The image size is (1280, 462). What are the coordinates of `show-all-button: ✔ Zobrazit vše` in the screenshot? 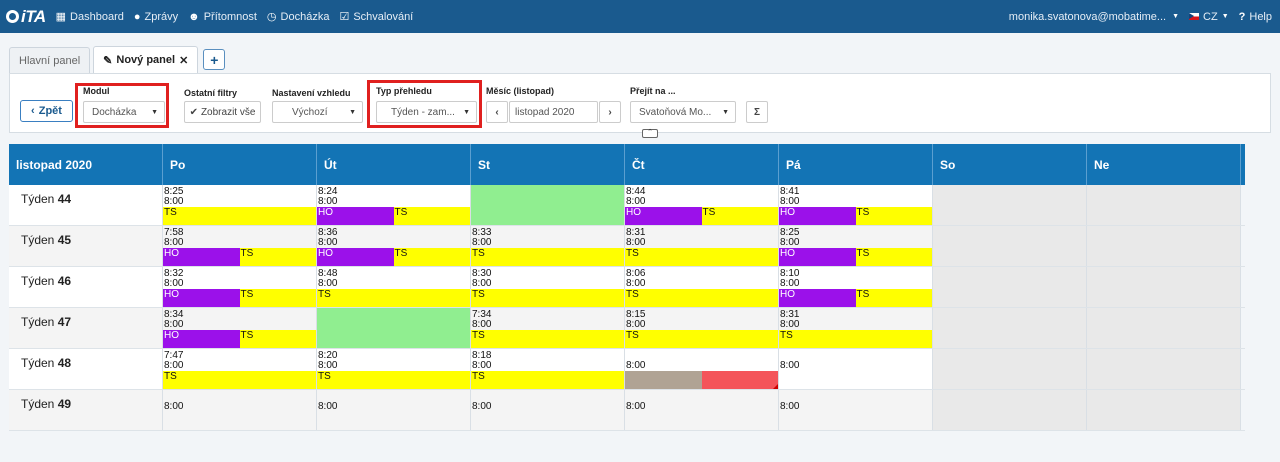 It's located at (222, 112).